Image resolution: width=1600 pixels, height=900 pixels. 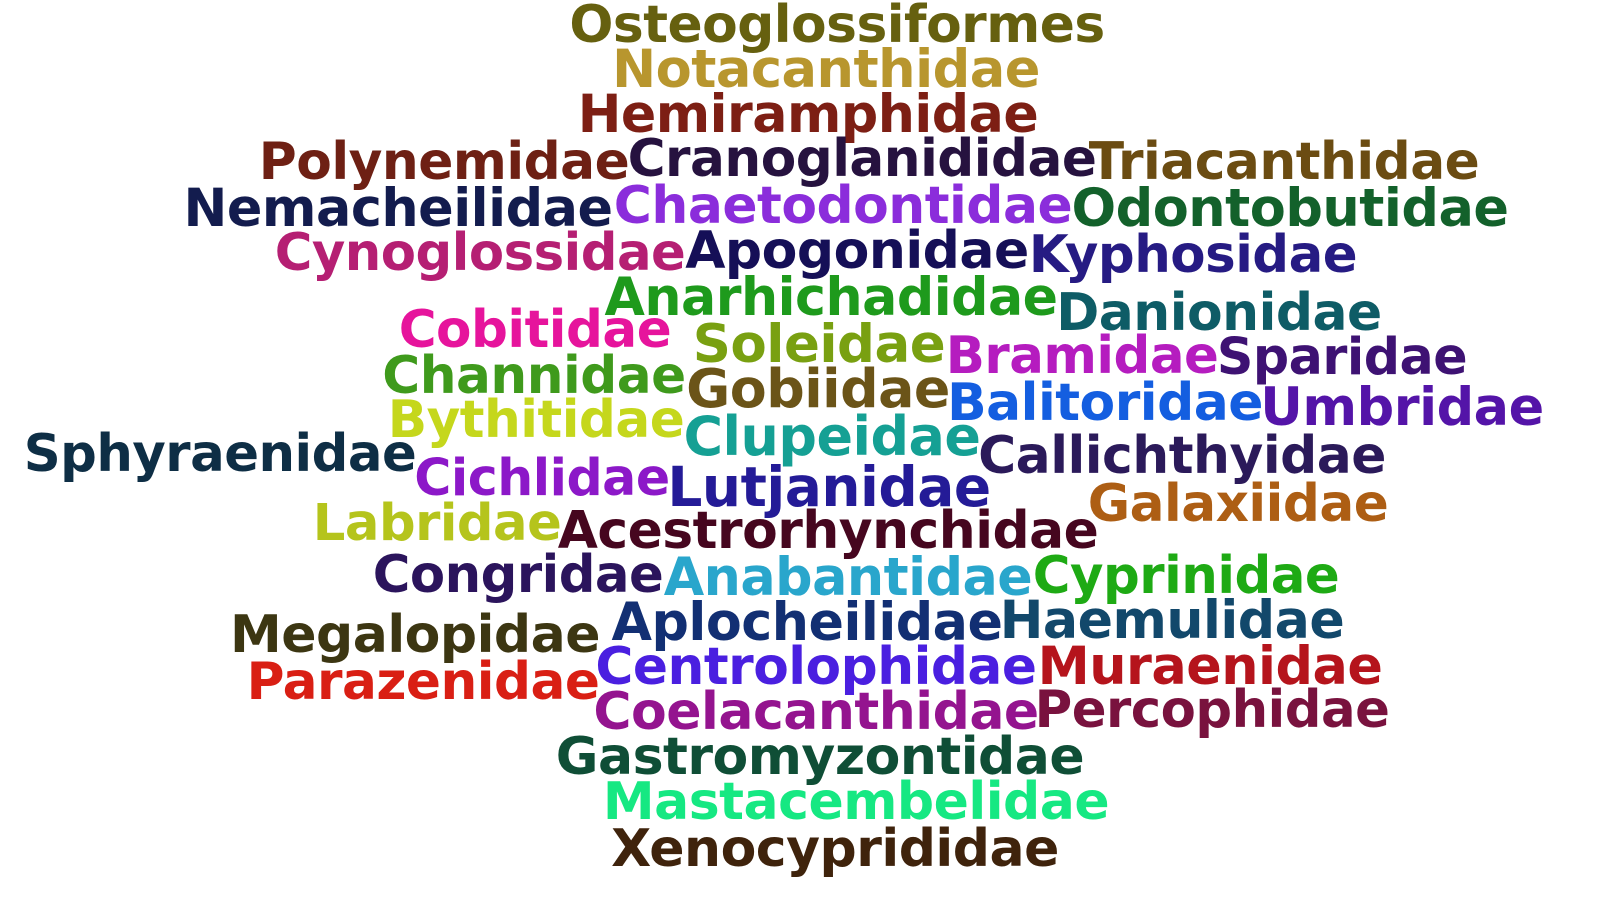 What do you see at coordinates (1186, 576) in the screenshot?
I see `word-cyprinidae: Cyprinidae` at bounding box center [1186, 576].